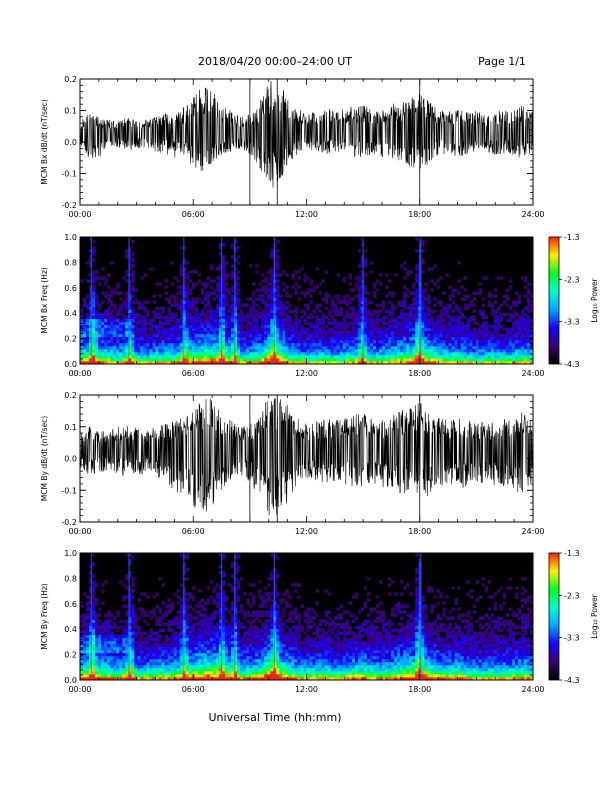  I want to click on y-axis-label: MCM By dB/dt (nT/sec), so click(44, 458).